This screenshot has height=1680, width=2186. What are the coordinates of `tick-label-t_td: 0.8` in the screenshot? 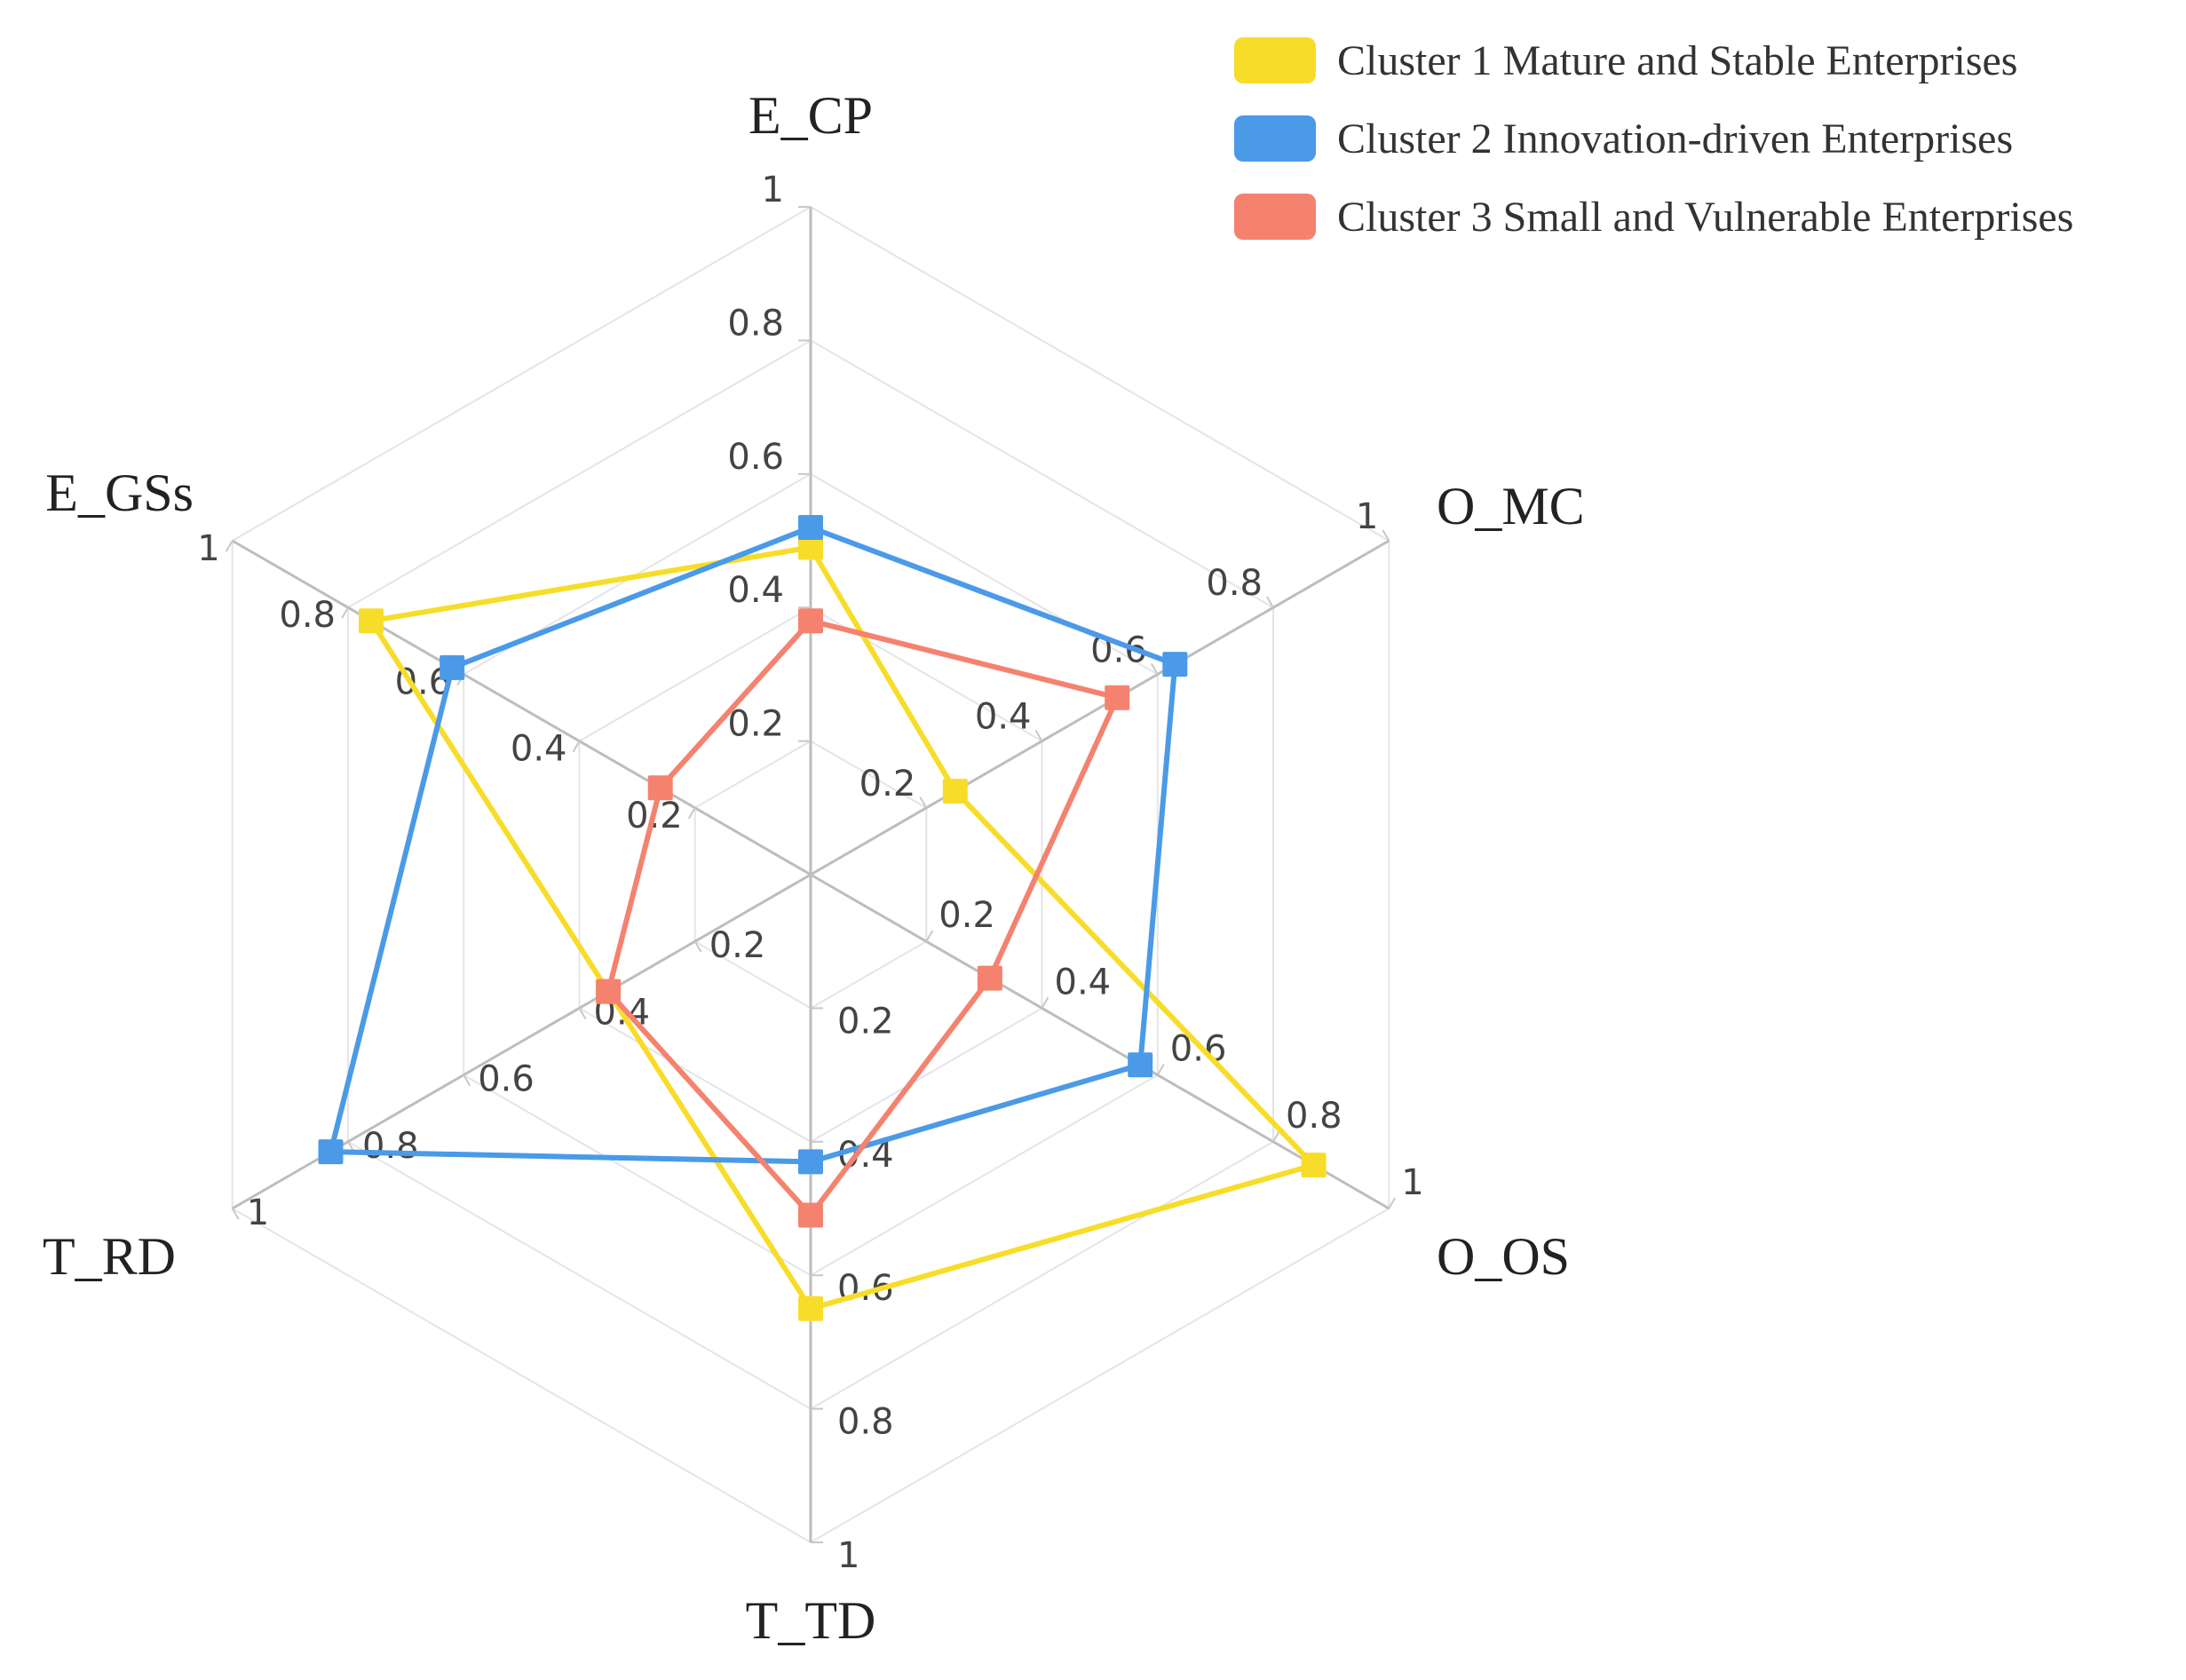 It's located at (865, 1422).